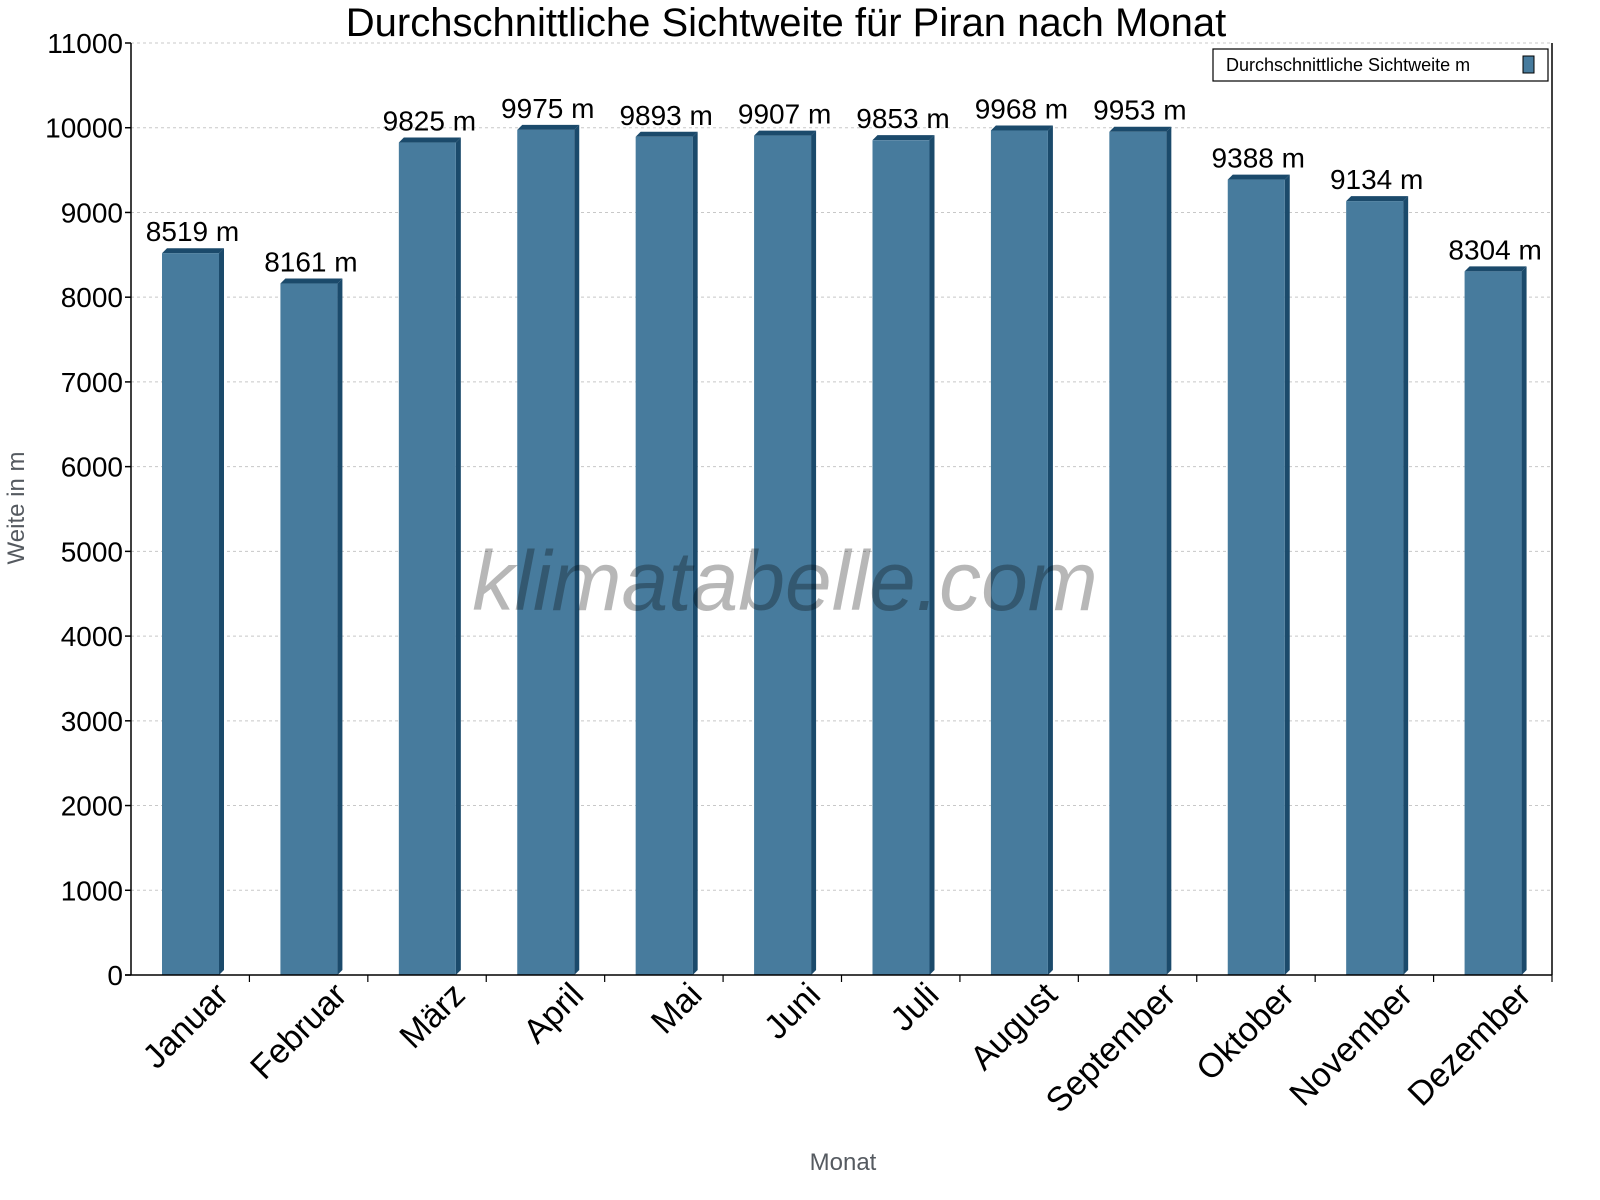 The height and width of the screenshot is (1200, 1600). What do you see at coordinates (1014, 1026) in the screenshot?
I see `x-tick-label: August` at bounding box center [1014, 1026].